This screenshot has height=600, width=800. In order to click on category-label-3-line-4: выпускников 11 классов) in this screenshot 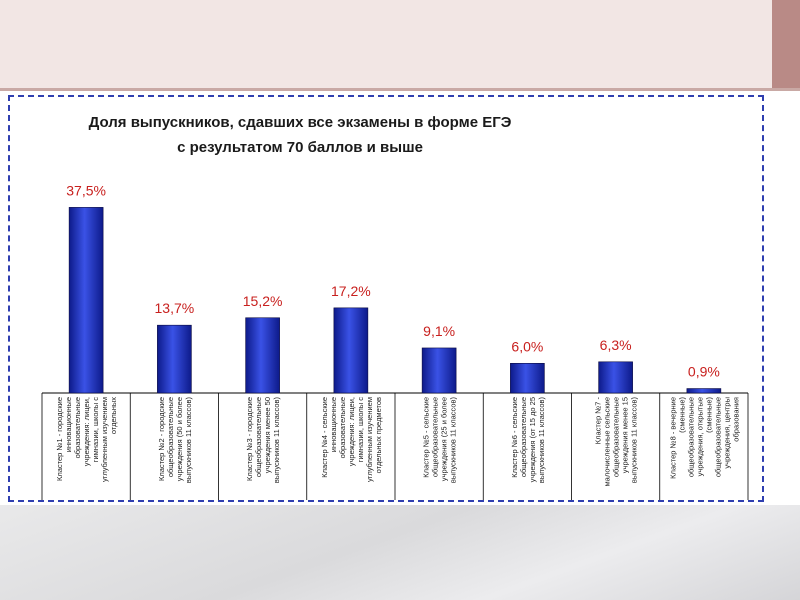, I will do `click(276, 440)`.